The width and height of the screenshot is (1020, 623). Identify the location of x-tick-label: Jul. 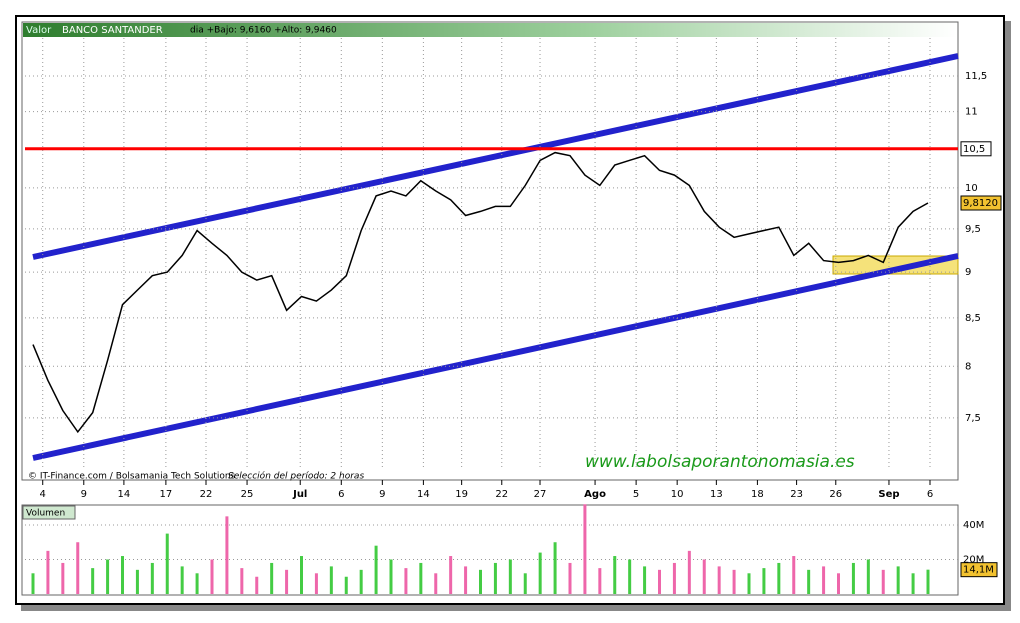
(299, 494).